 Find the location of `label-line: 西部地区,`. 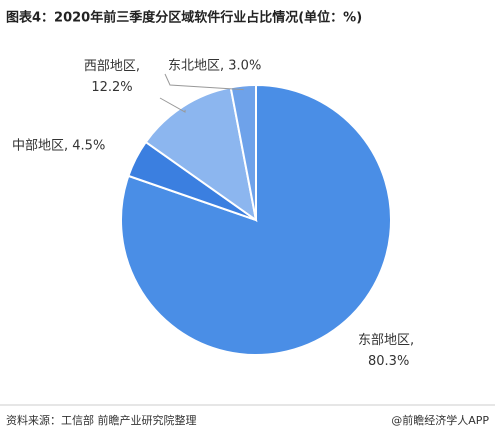

label-line: 西部地区, is located at coordinates (112, 66).